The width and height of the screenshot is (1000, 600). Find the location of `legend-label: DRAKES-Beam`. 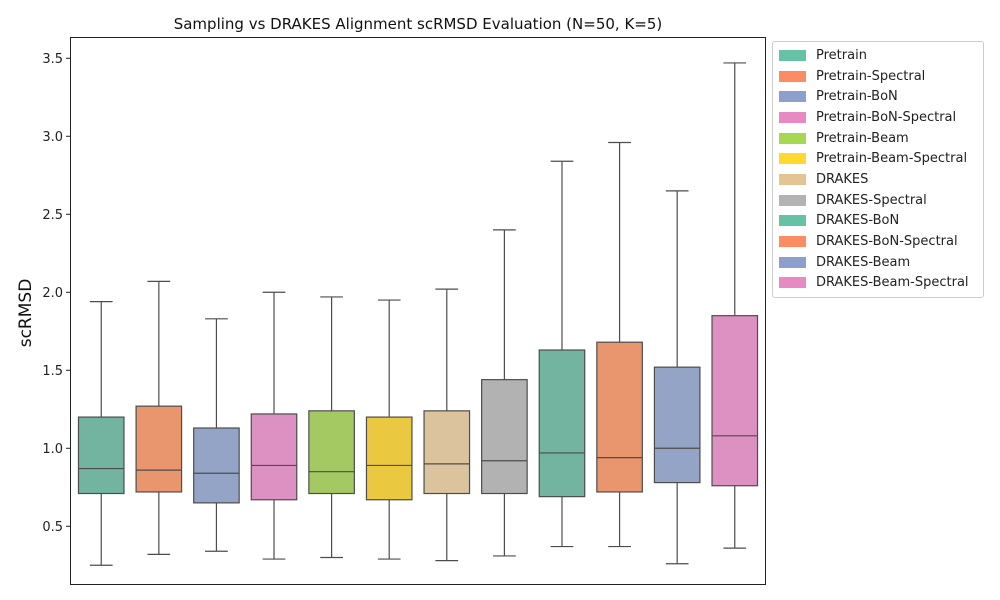

legend-label: DRAKES-Beam is located at coordinates (863, 262).